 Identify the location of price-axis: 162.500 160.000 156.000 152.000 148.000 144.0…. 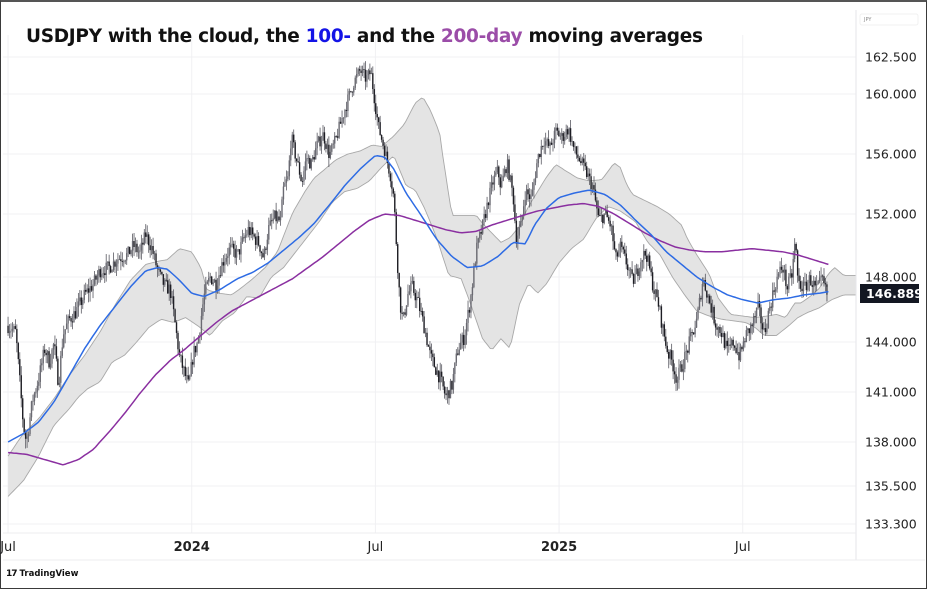
(891, 291).